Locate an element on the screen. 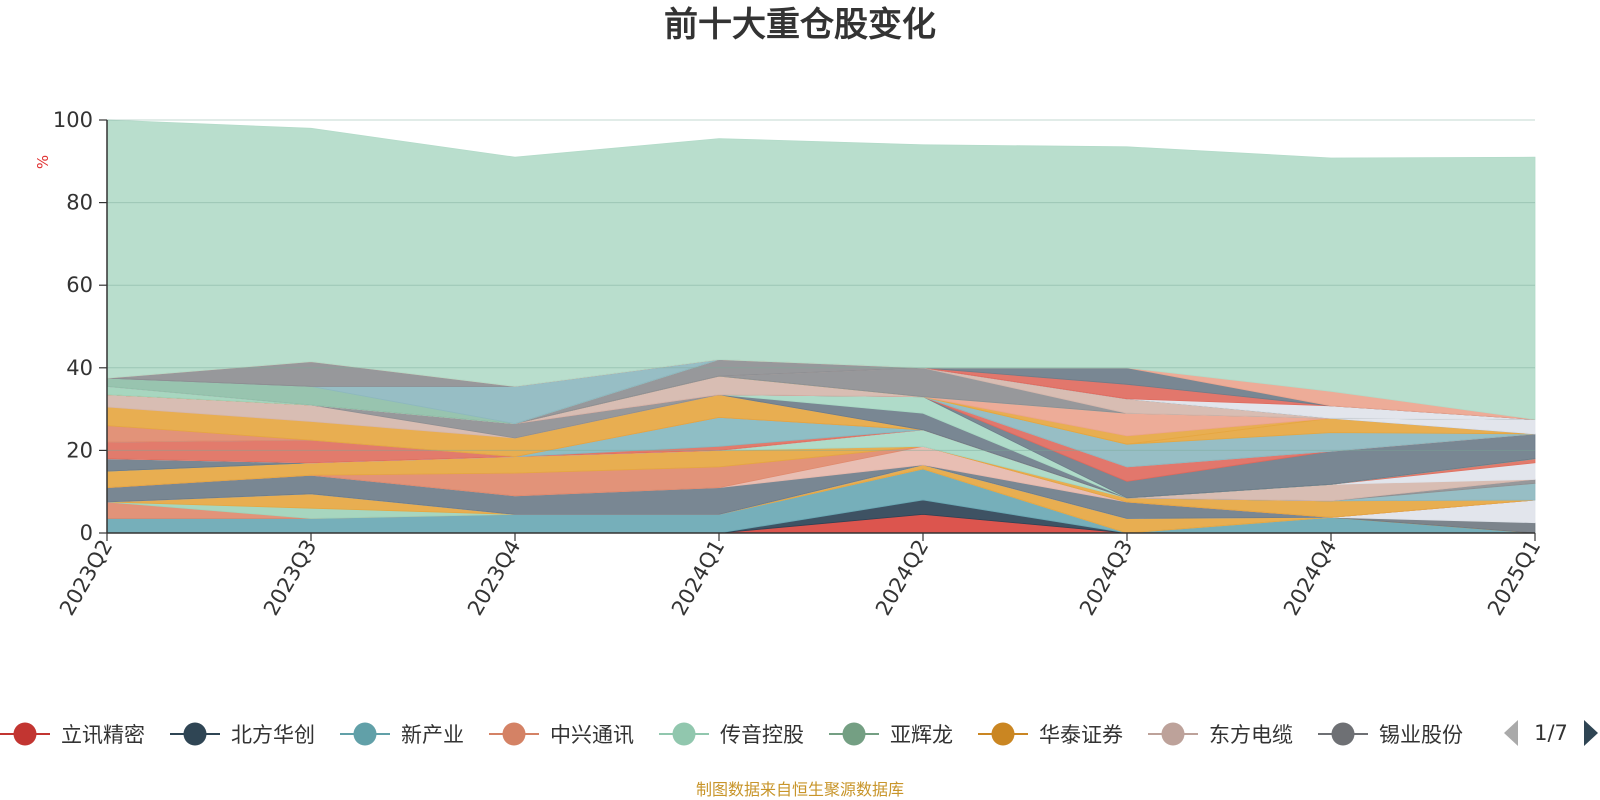 This screenshot has width=1600, height=800. legend-label: 中兴通讯 is located at coordinates (592, 735).